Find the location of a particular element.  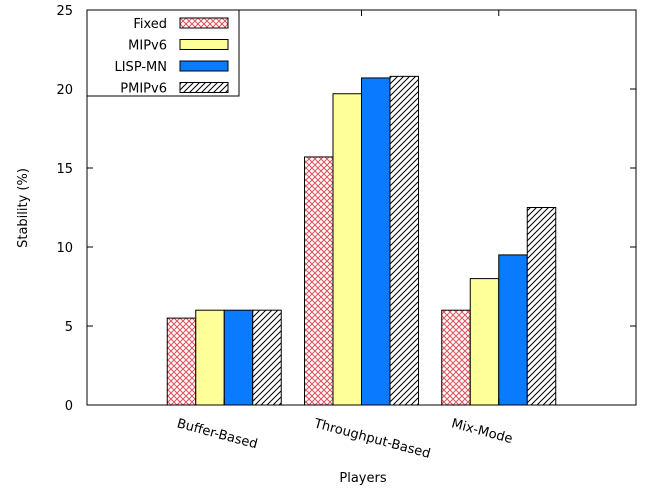

bar-pmipv6-throughput-based is located at coordinates (404, 240).